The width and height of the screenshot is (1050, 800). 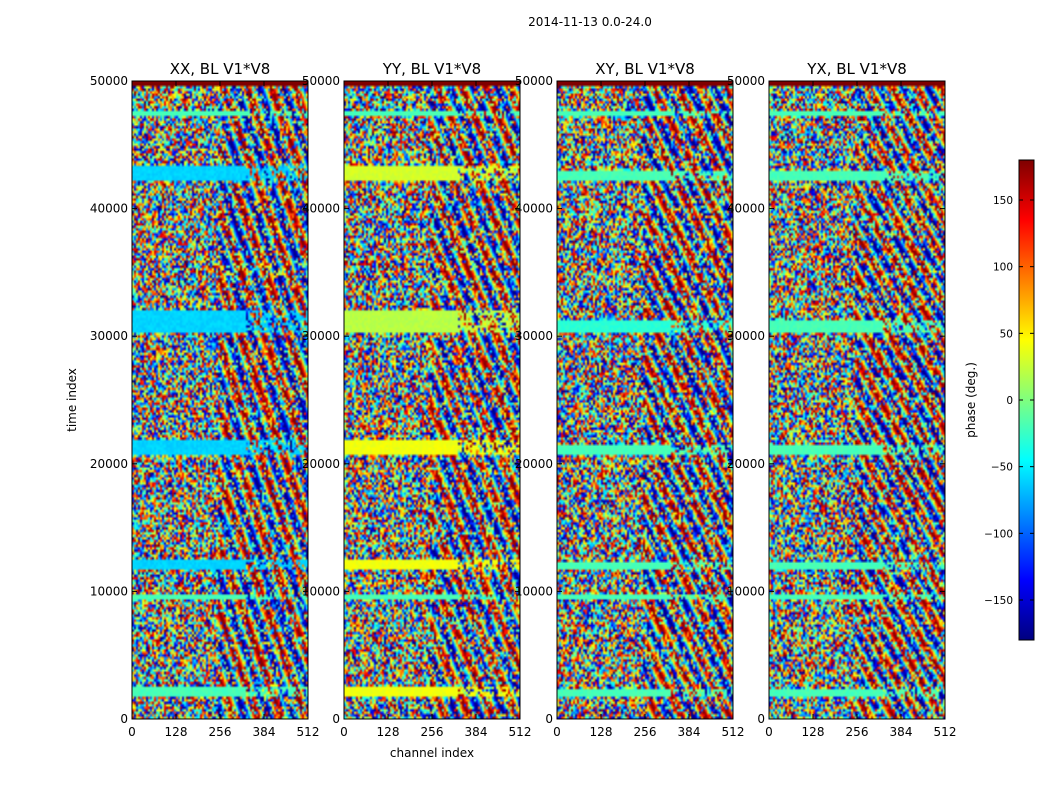 I want to click on colorbar-tick-label: 100, so click(x=1003, y=268).